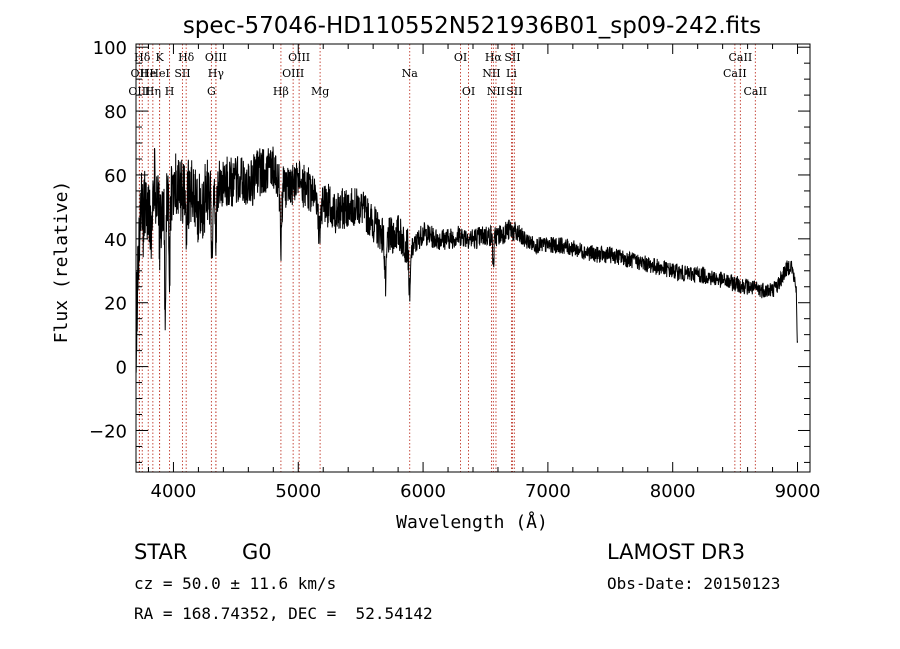 This screenshot has height=649, width=900. Describe the element at coordinates (676, 552) in the screenshot. I see `survey-name: LAMOST DR3` at that location.